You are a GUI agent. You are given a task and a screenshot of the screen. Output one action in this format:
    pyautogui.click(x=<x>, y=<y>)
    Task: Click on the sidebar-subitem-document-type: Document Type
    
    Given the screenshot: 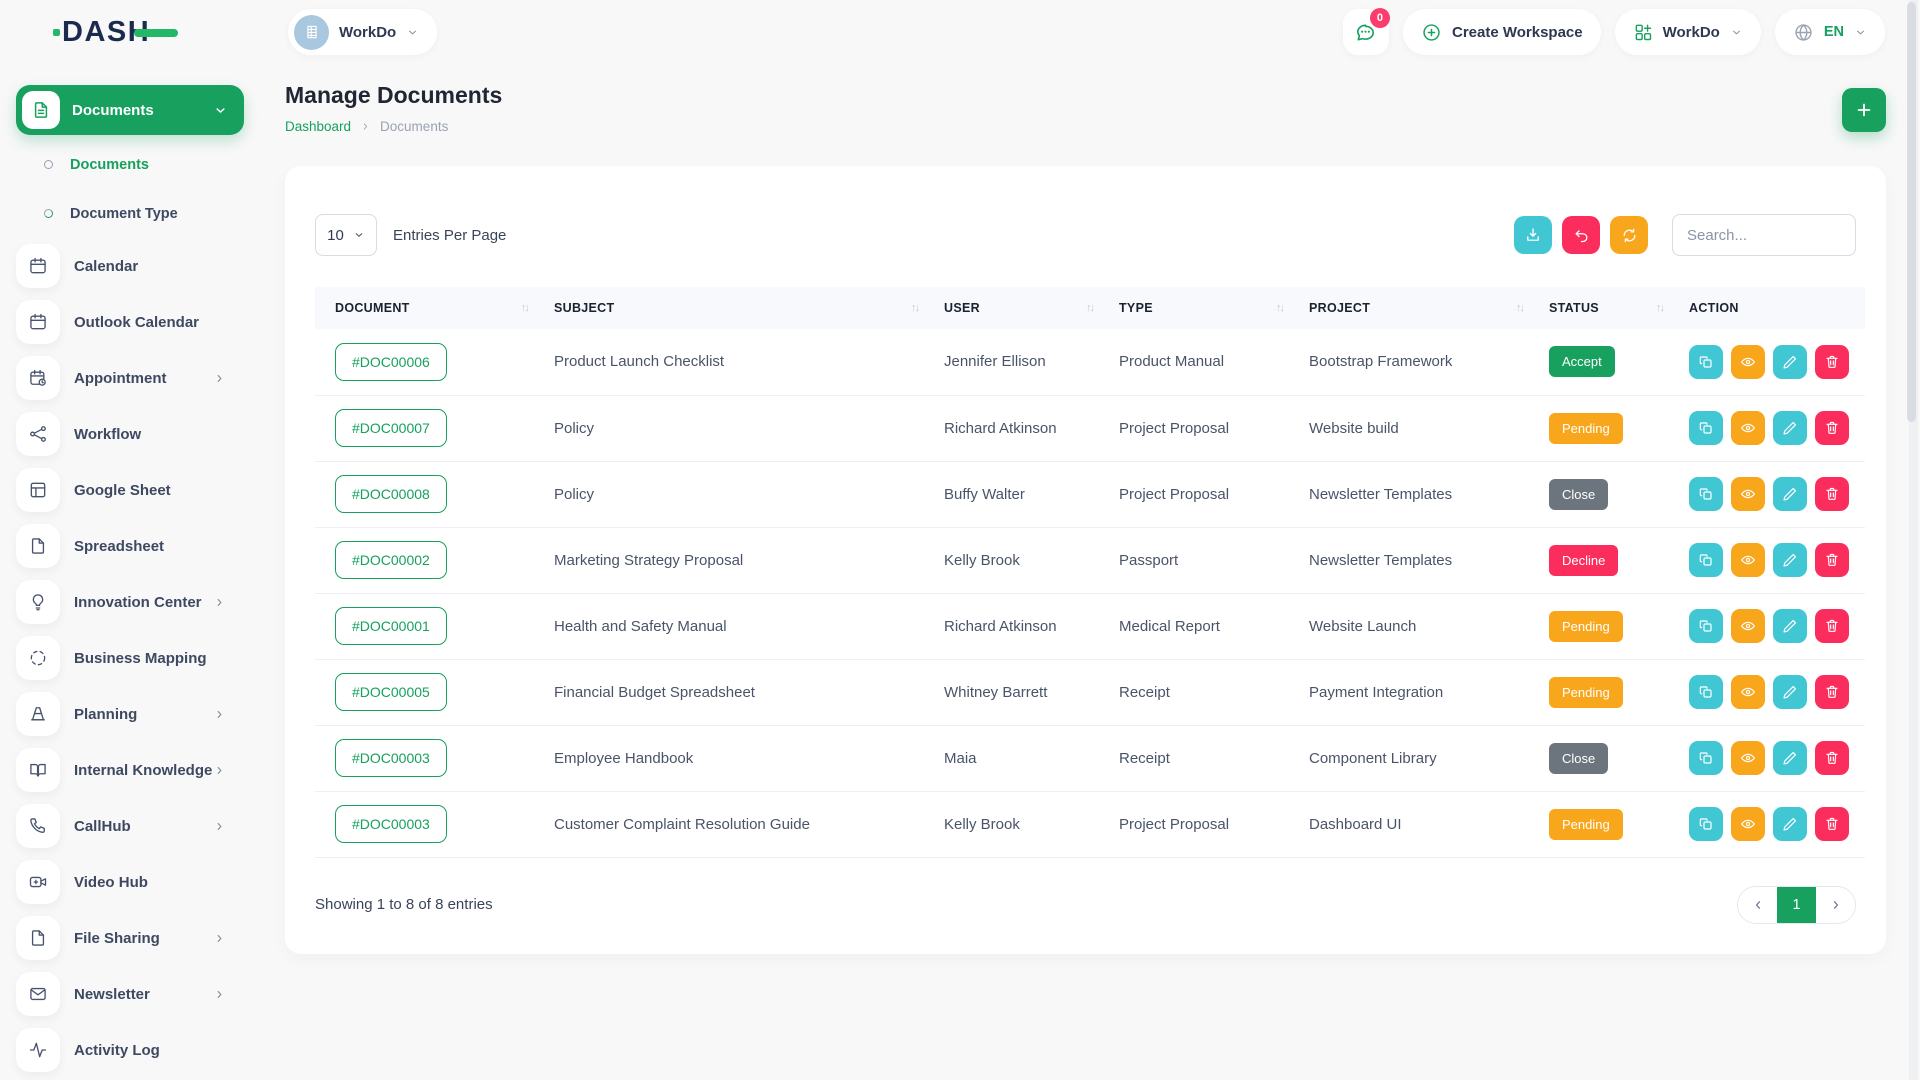 What is the action you would take?
    pyautogui.click(x=130, y=213)
    